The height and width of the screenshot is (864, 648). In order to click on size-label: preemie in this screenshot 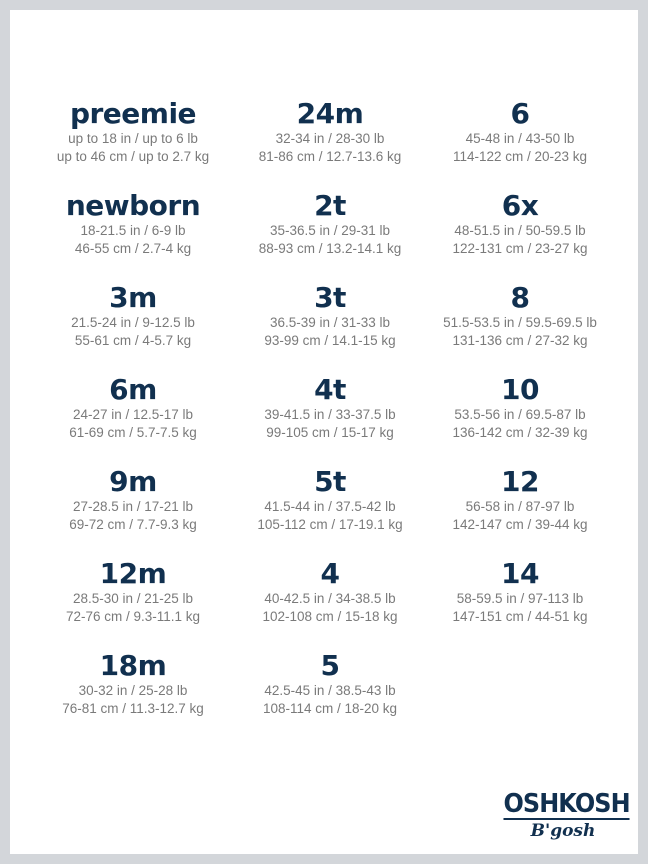, I will do `click(133, 113)`.